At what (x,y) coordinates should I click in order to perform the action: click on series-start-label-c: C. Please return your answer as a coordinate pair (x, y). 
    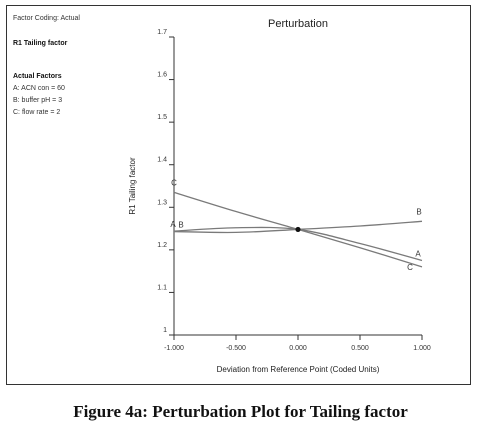
    Looking at the image, I should click on (174, 182).